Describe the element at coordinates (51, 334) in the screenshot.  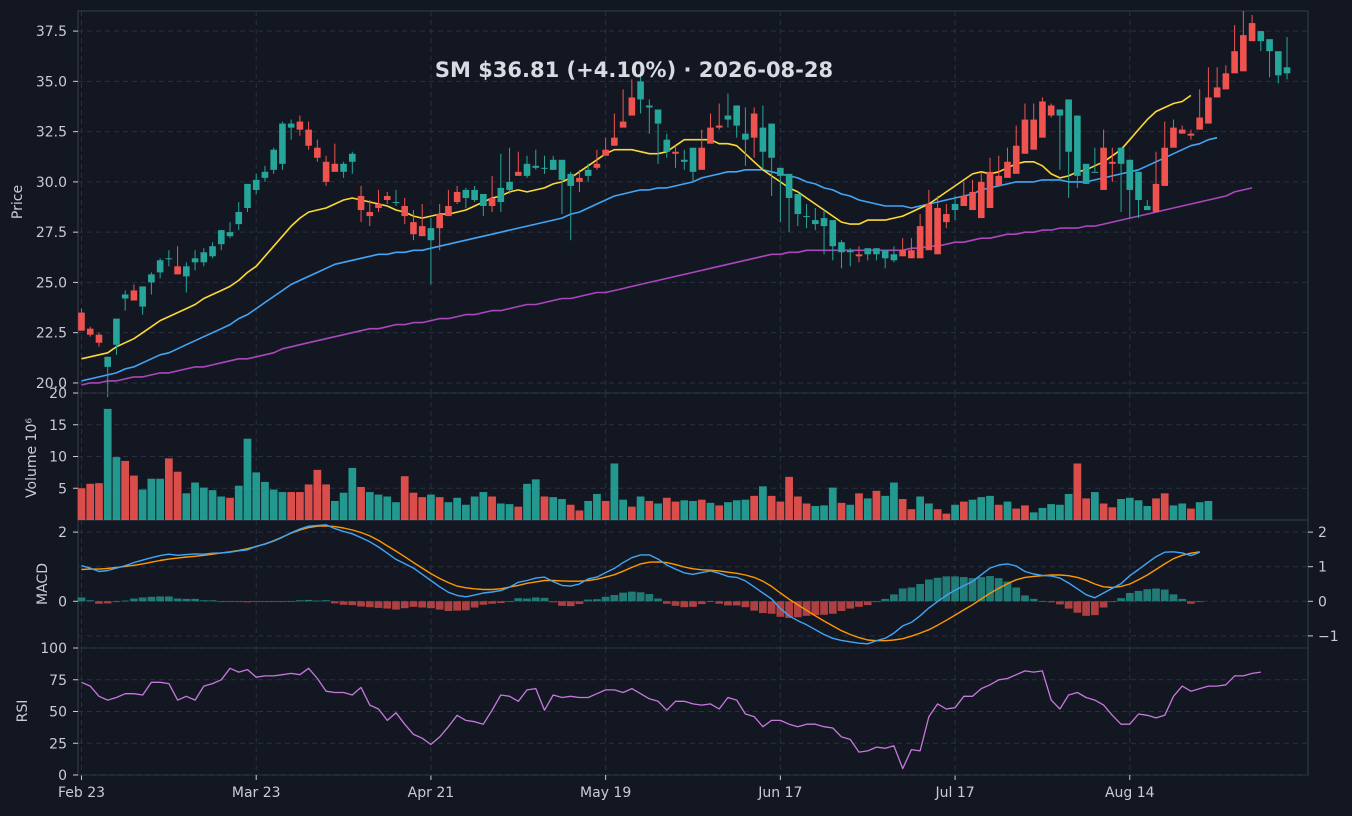
I see `y-tick-label-price: 22.5` at that location.